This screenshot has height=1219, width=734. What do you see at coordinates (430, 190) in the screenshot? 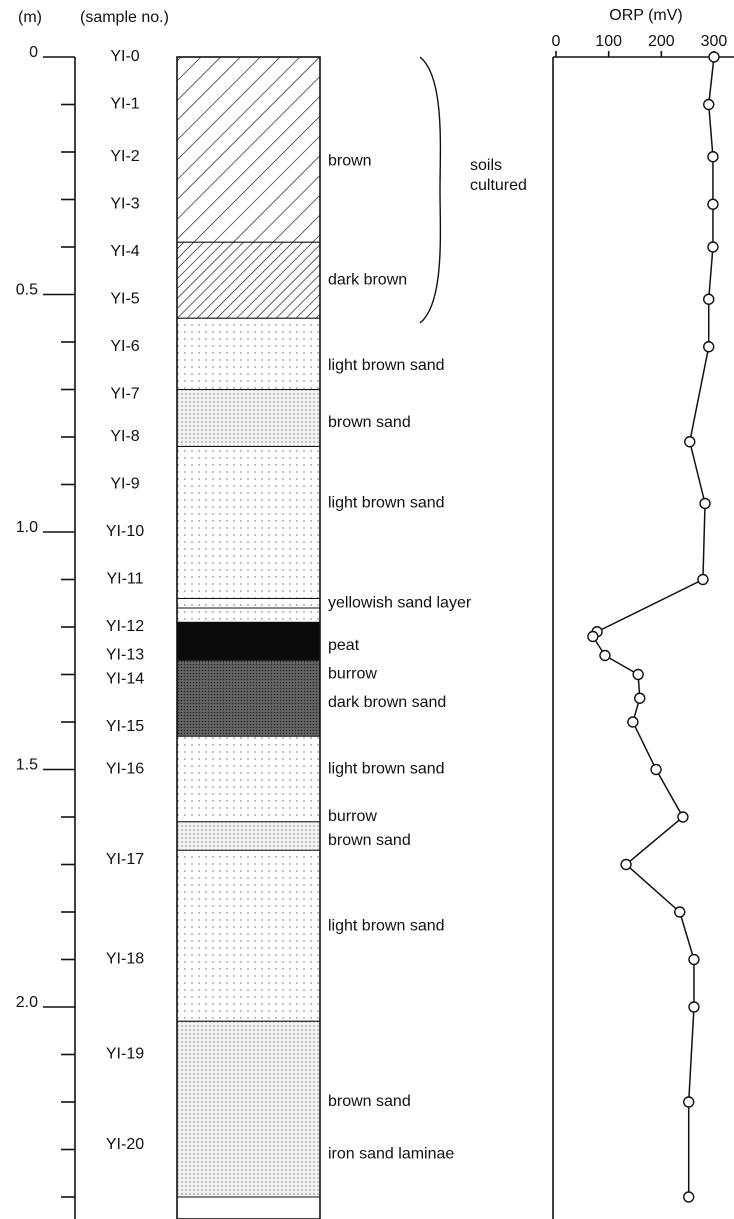
I see `bracket` at bounding box center [430, 190].